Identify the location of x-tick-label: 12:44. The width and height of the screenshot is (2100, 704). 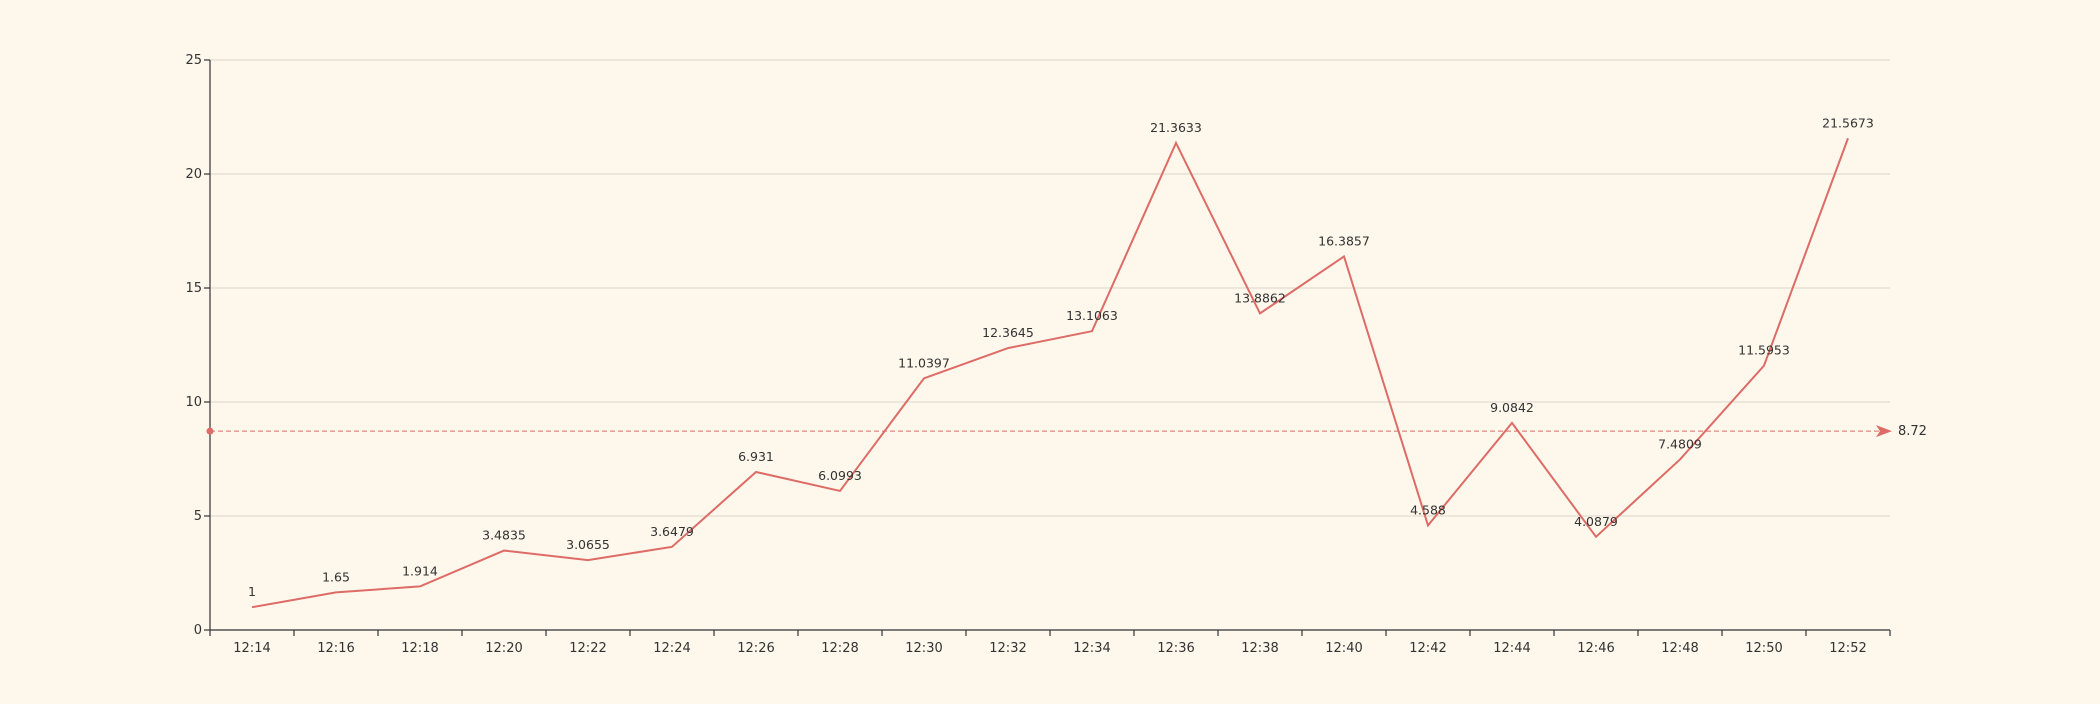
(1511, 648).